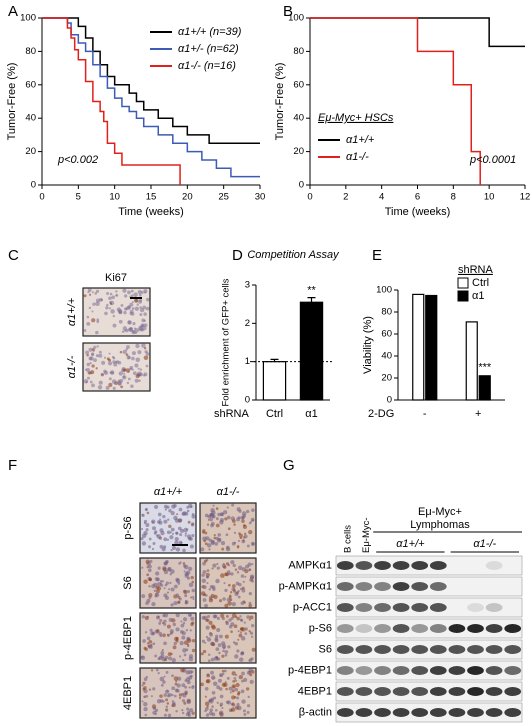 Image resolution: width=532 pixels, height=726 pixels. I want to click on y-tick-label: 60, so click(298, 84).